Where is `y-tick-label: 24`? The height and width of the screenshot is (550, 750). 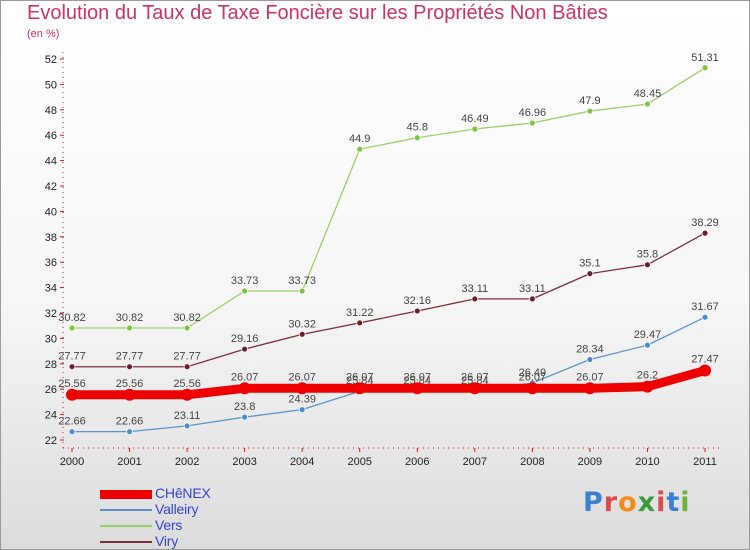 y-tick-label: 24 is located at coordinates (51, 416).